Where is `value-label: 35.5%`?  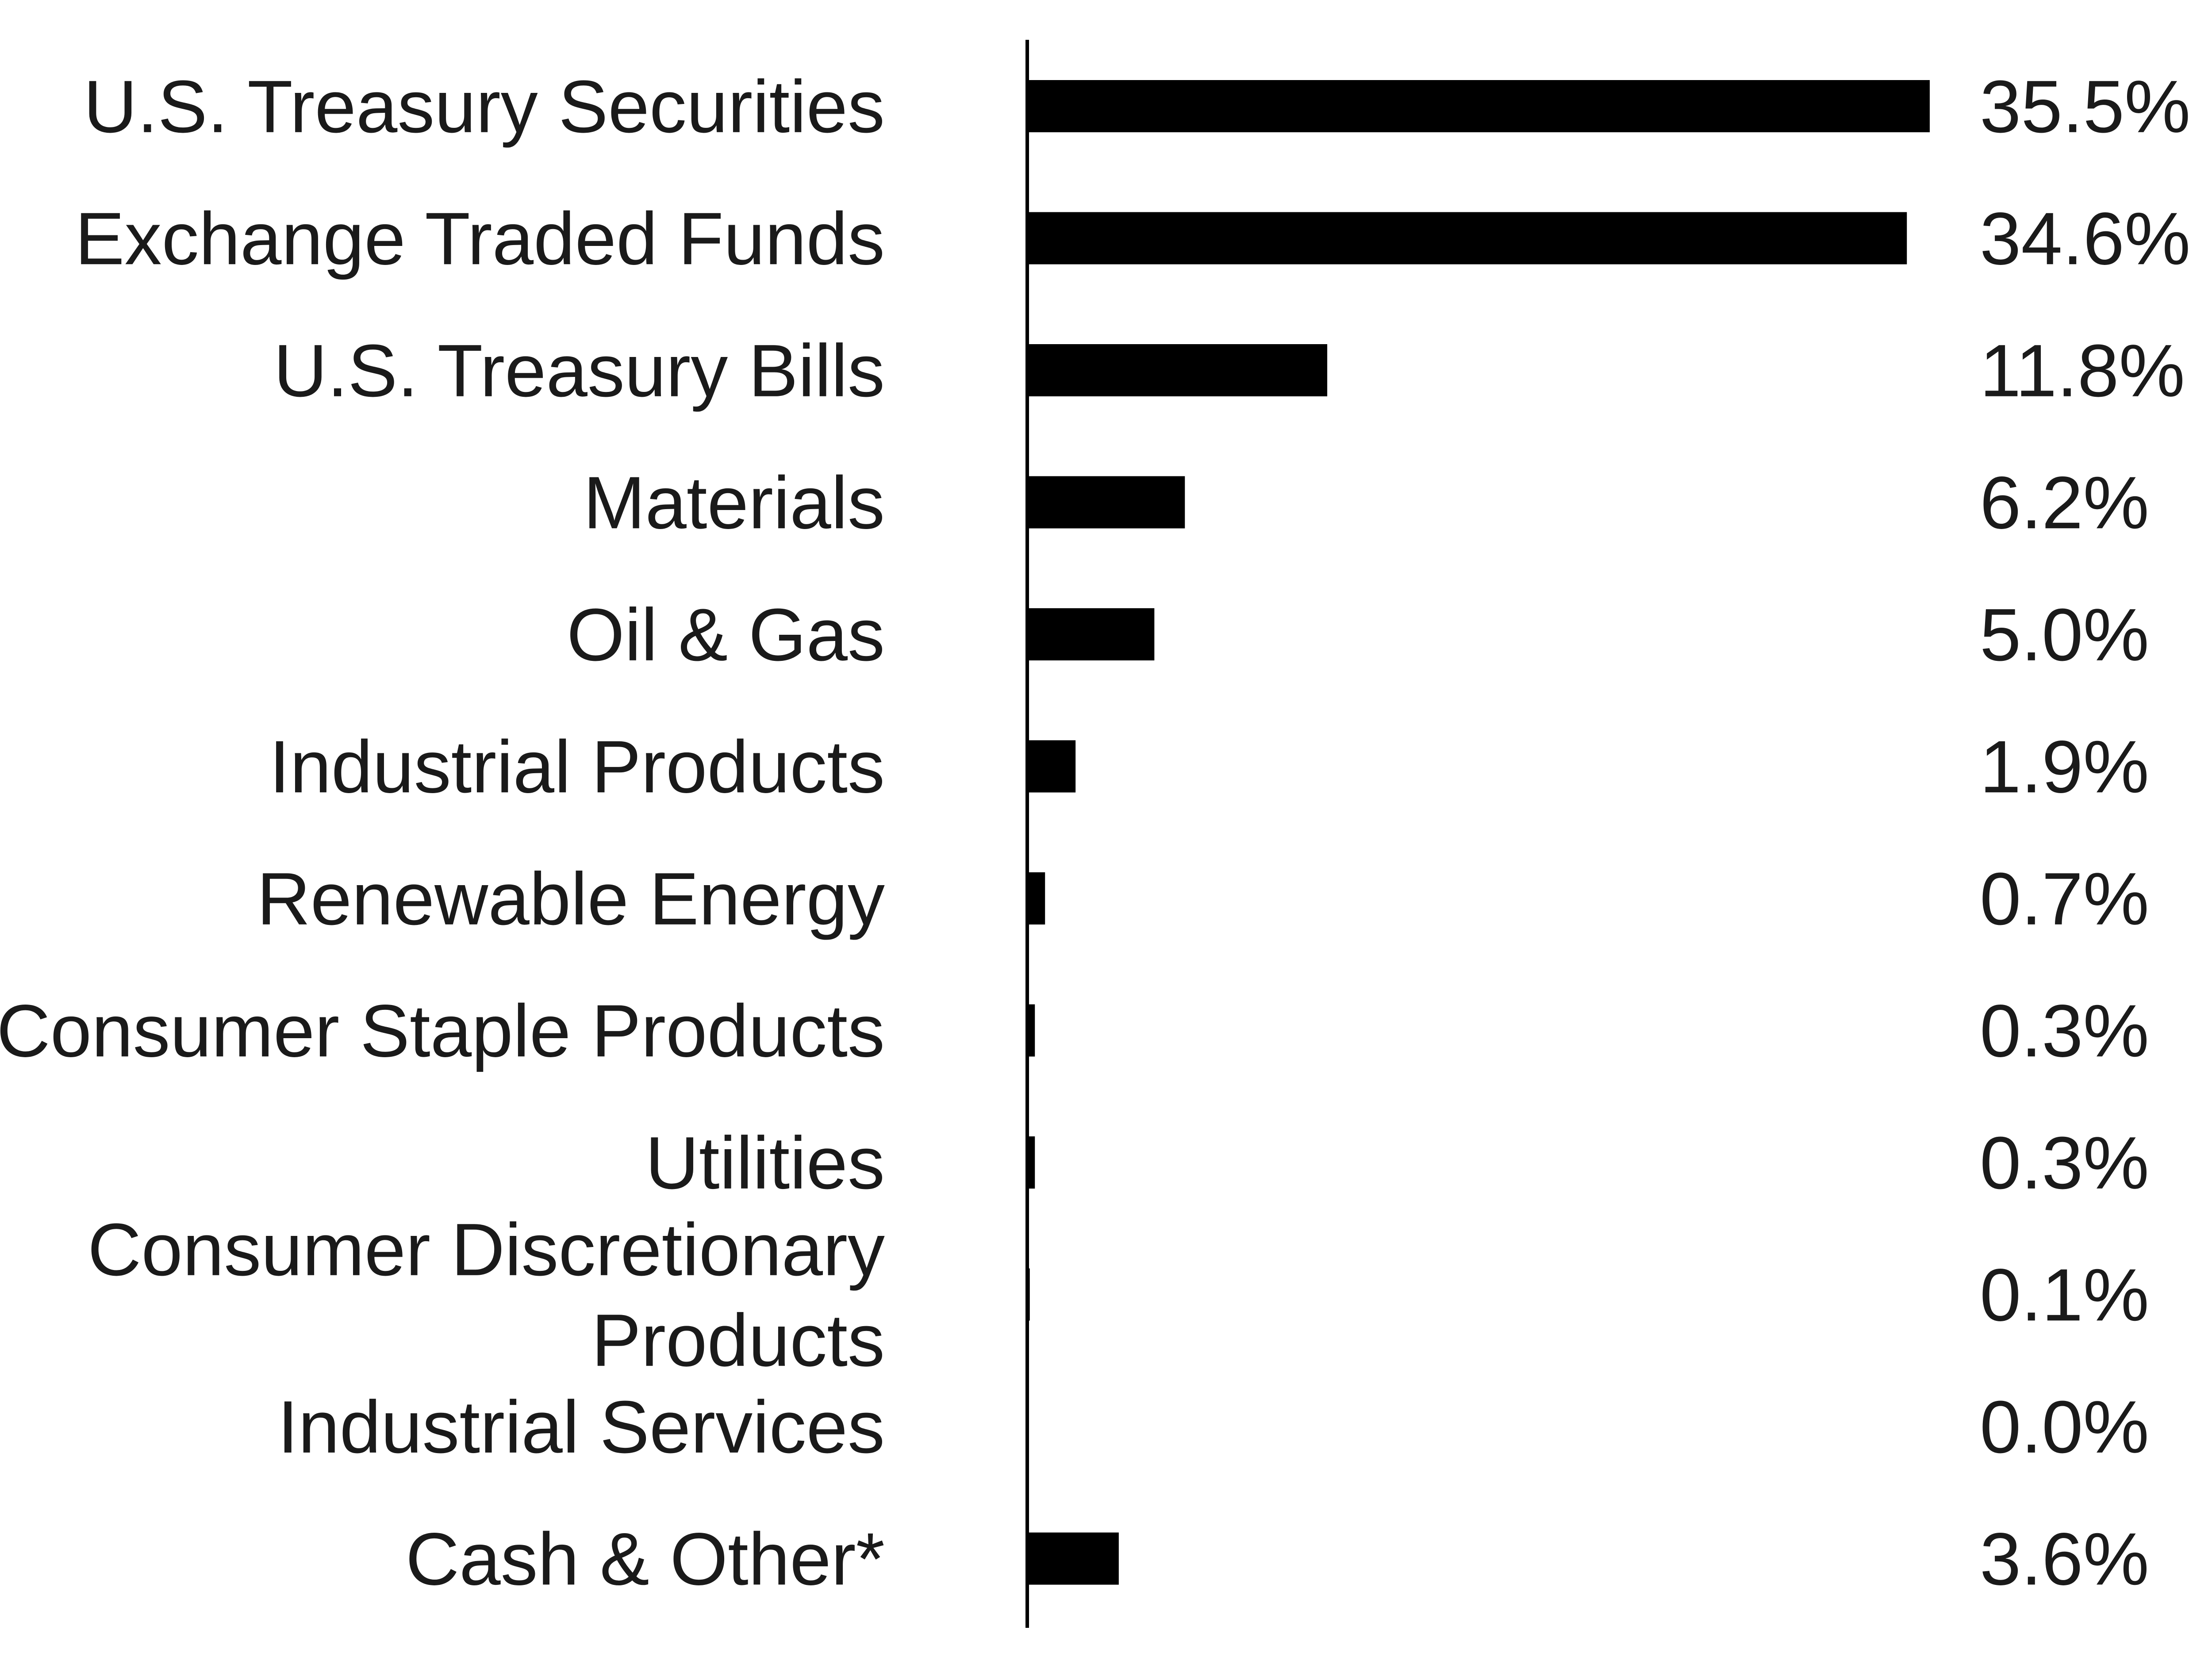
value-label: 35.5% is located at coordinates (2085, 106).